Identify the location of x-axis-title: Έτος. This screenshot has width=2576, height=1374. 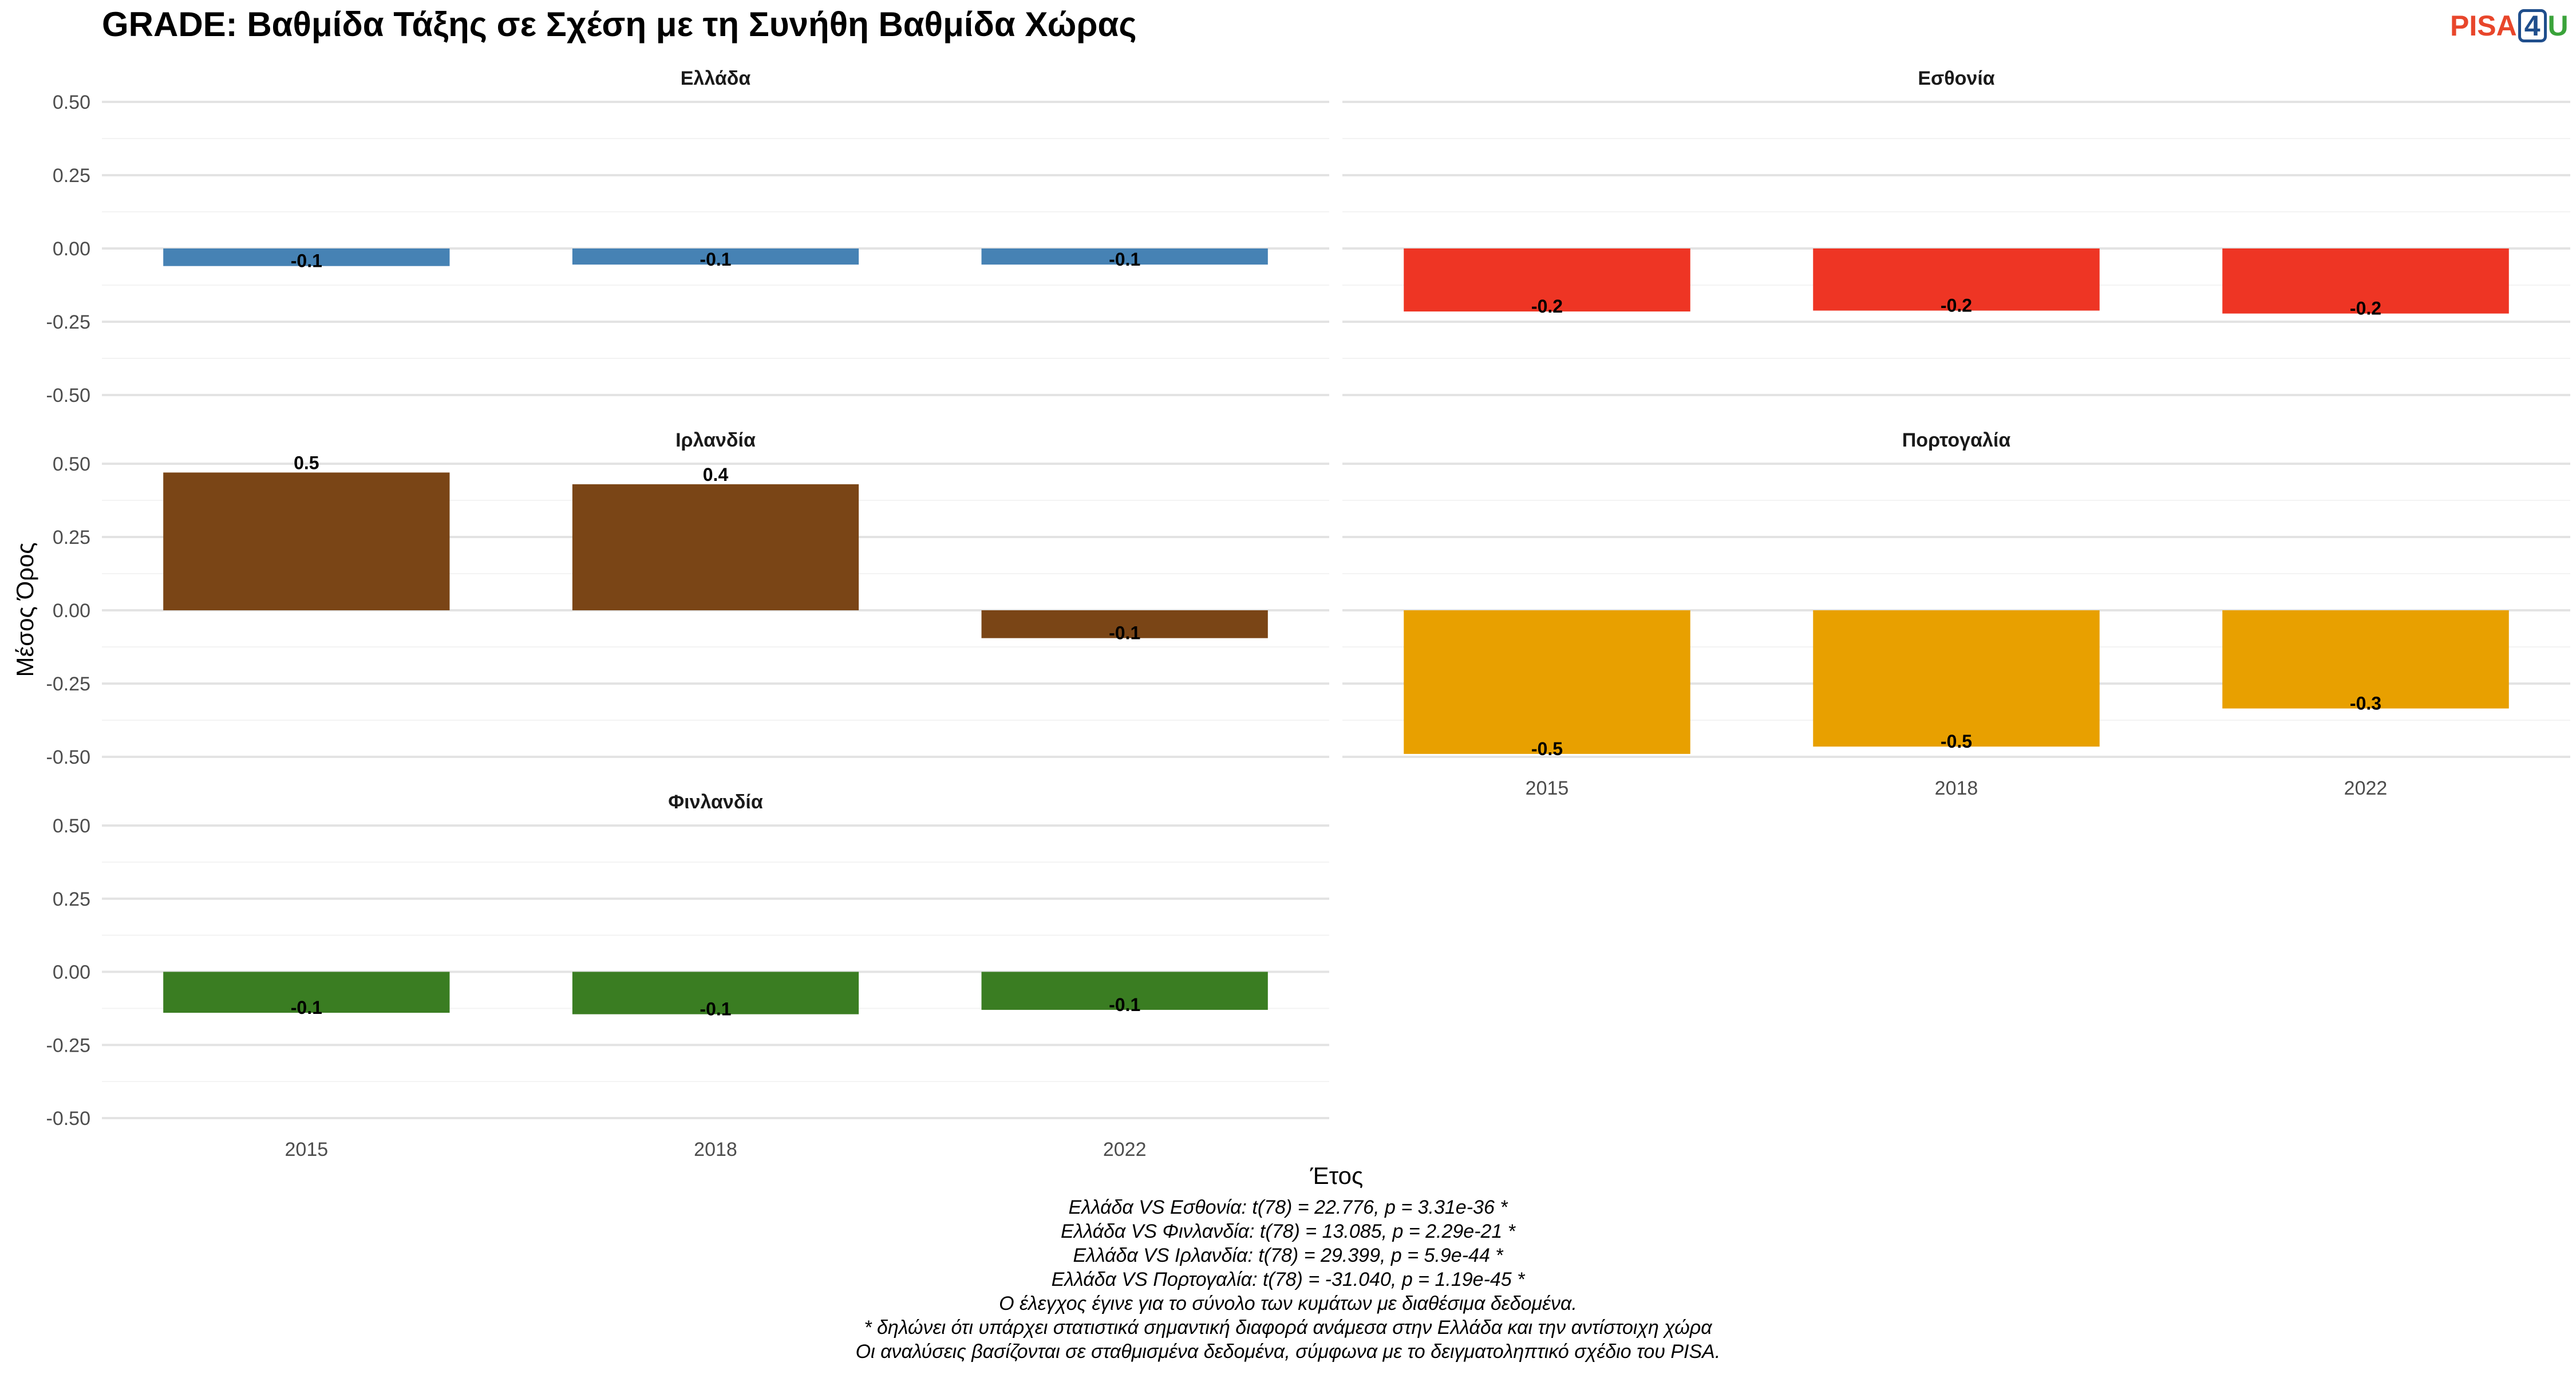
(1337, 1175).